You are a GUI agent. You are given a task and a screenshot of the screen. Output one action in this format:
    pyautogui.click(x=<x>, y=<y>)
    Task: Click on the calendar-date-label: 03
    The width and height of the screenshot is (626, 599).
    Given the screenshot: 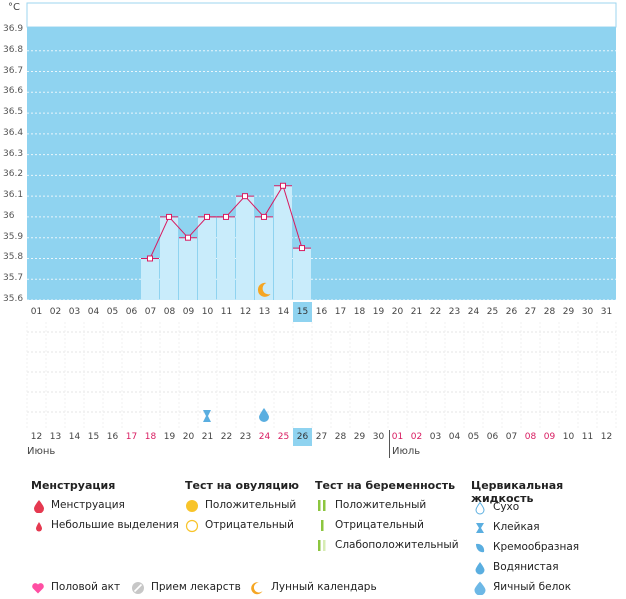 What is the action you would take?
    pyautogui.click(x=435, y=437)
    